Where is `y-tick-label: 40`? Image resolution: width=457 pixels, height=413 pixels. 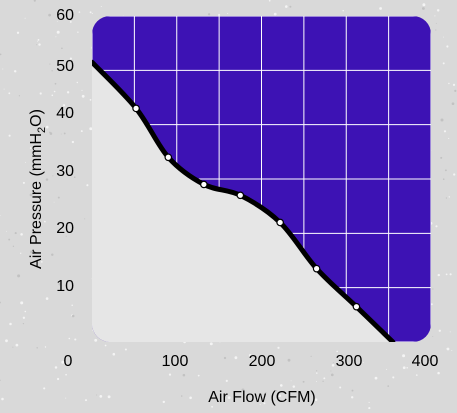
y-tick-label: 40 is located at coordinates (65, 113).